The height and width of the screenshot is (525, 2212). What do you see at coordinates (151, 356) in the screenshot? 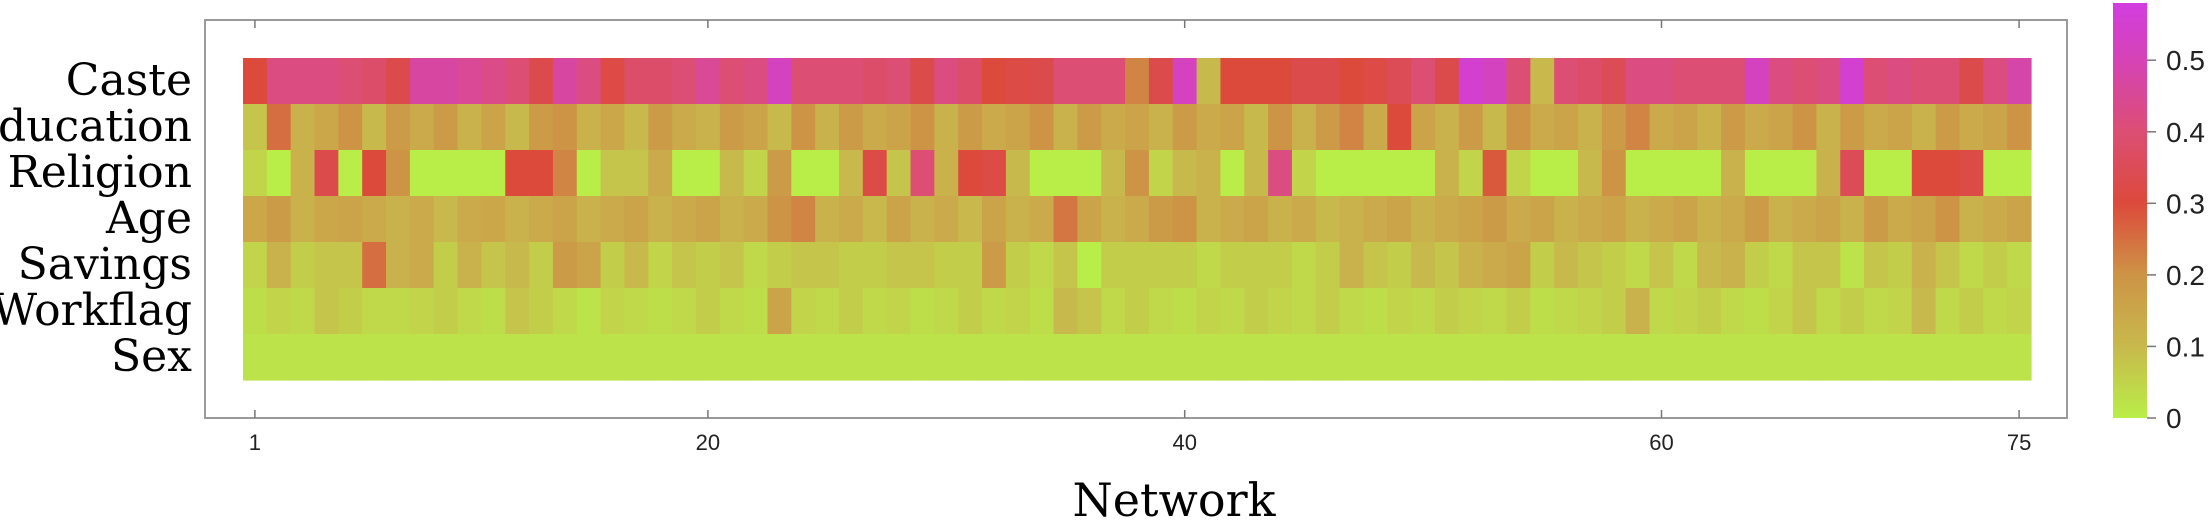
I see `row-label: Sex` at bounding box center [151, 356].